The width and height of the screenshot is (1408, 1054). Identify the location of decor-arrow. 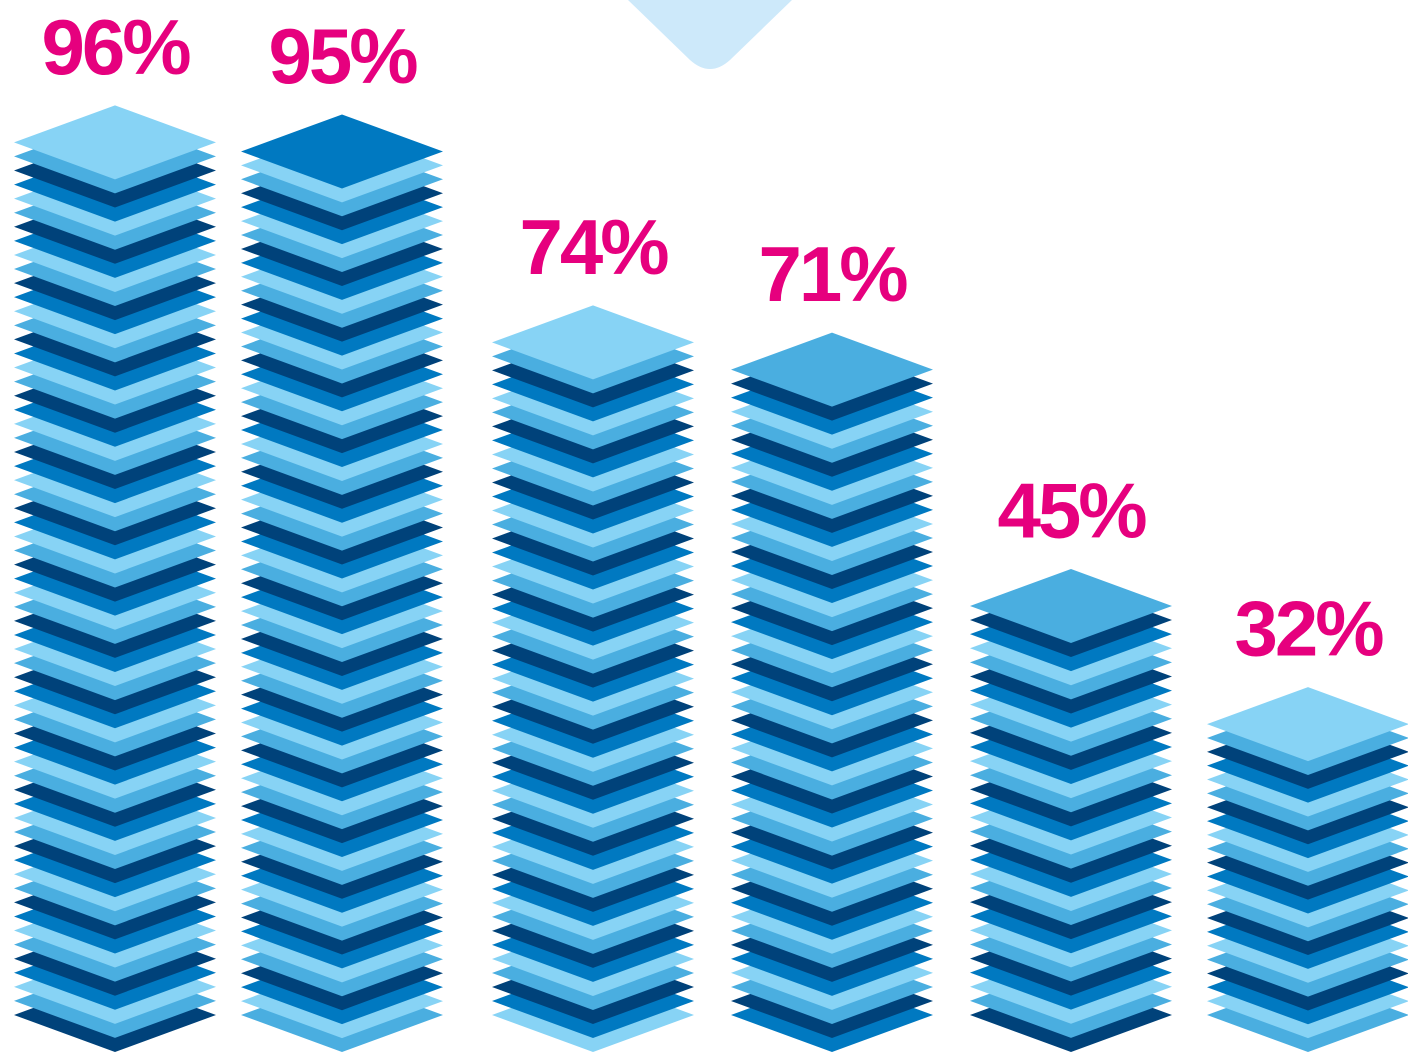
(710, 34).